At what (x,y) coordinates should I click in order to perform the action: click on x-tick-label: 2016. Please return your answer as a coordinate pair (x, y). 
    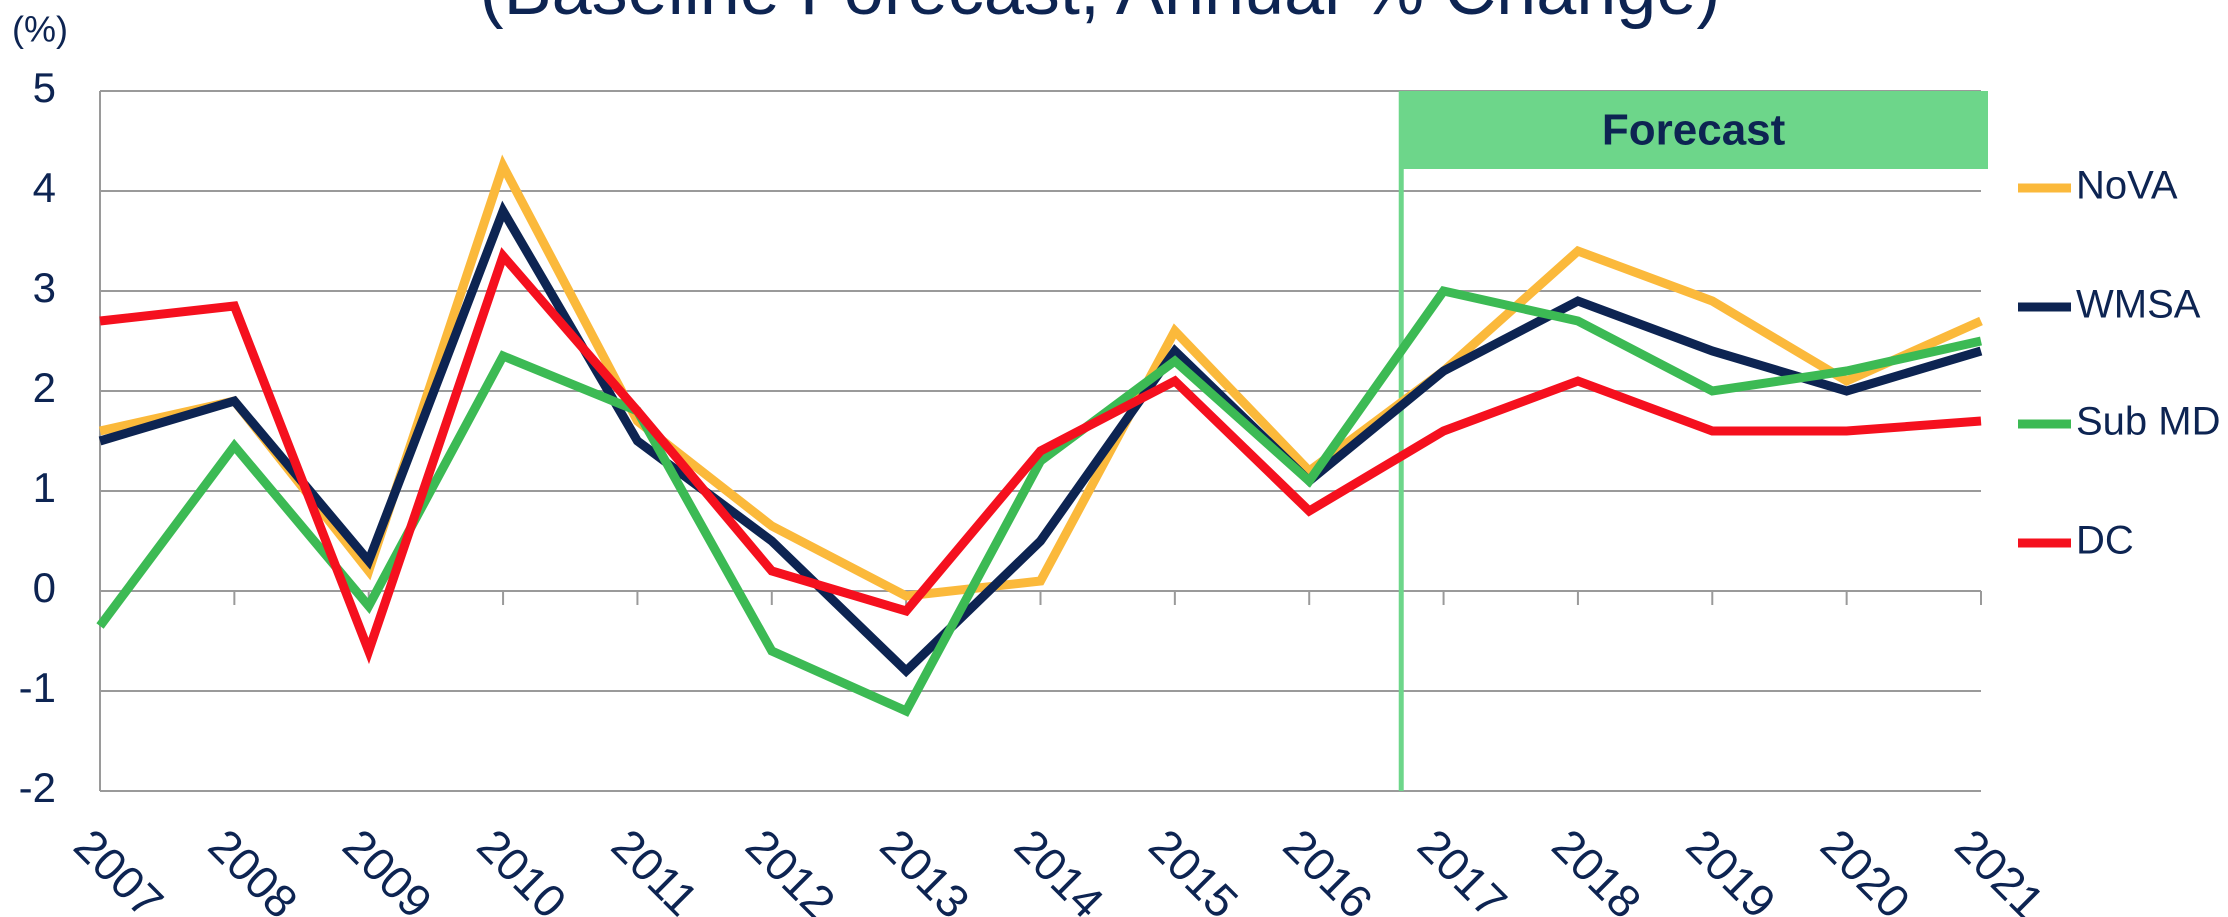
    Looking at the image, I should click on (1328, 868).